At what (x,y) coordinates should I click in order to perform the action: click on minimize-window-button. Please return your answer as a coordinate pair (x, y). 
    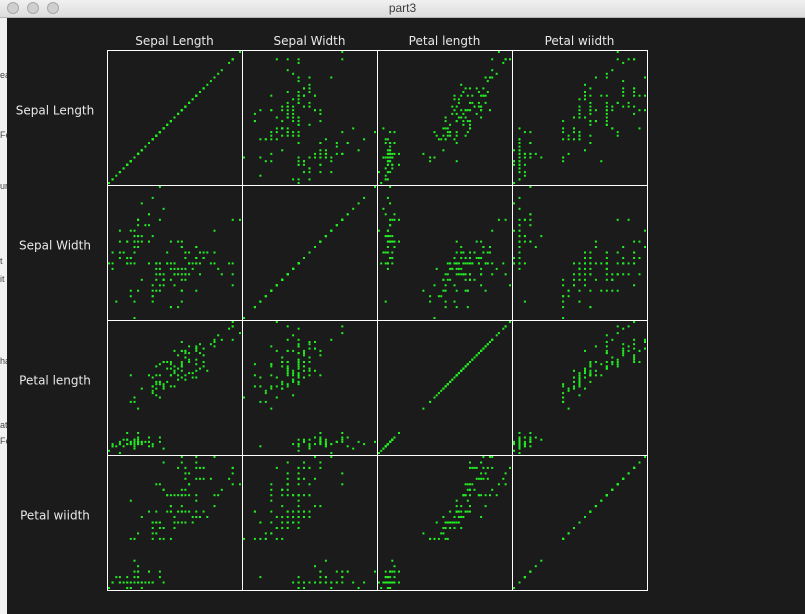
    Looking at the image, I should click on (33, 8).